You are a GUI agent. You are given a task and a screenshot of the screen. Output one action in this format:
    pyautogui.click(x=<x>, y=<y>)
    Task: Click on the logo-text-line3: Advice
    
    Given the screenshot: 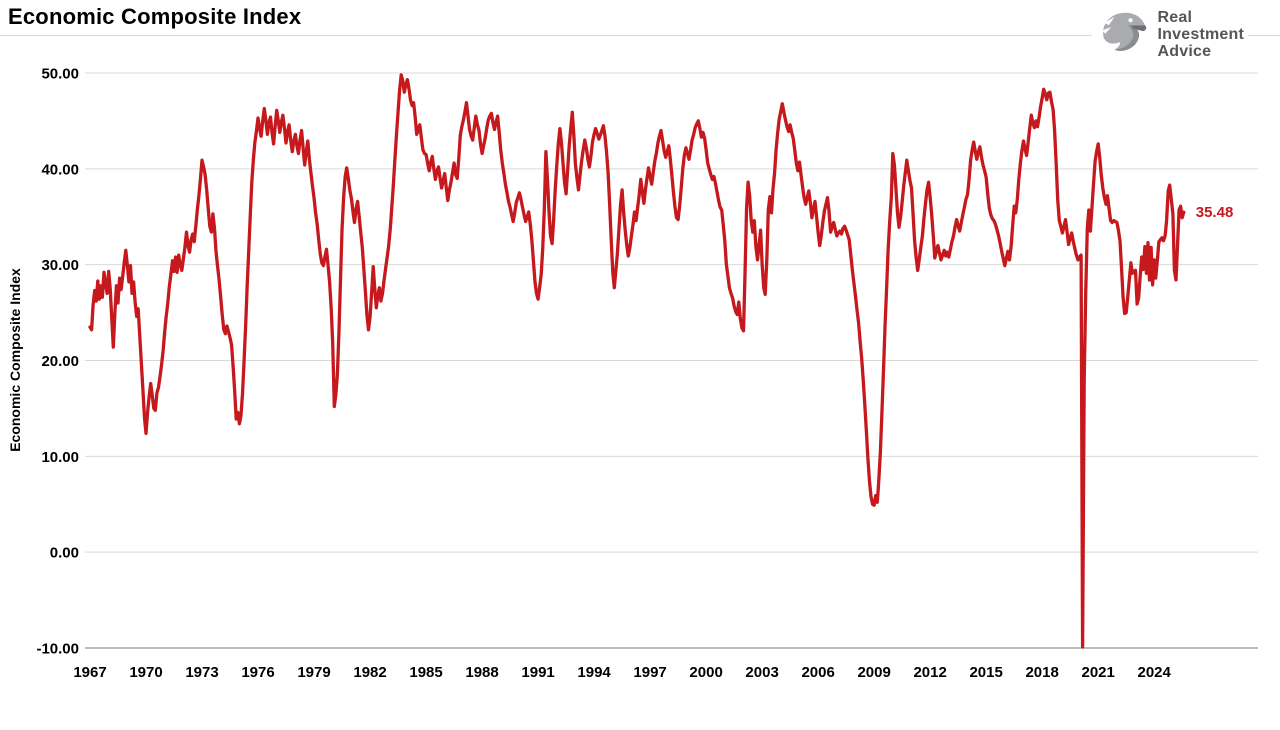 What is the action you would take?
    pyautogui.click(x=1184, y=51)
    